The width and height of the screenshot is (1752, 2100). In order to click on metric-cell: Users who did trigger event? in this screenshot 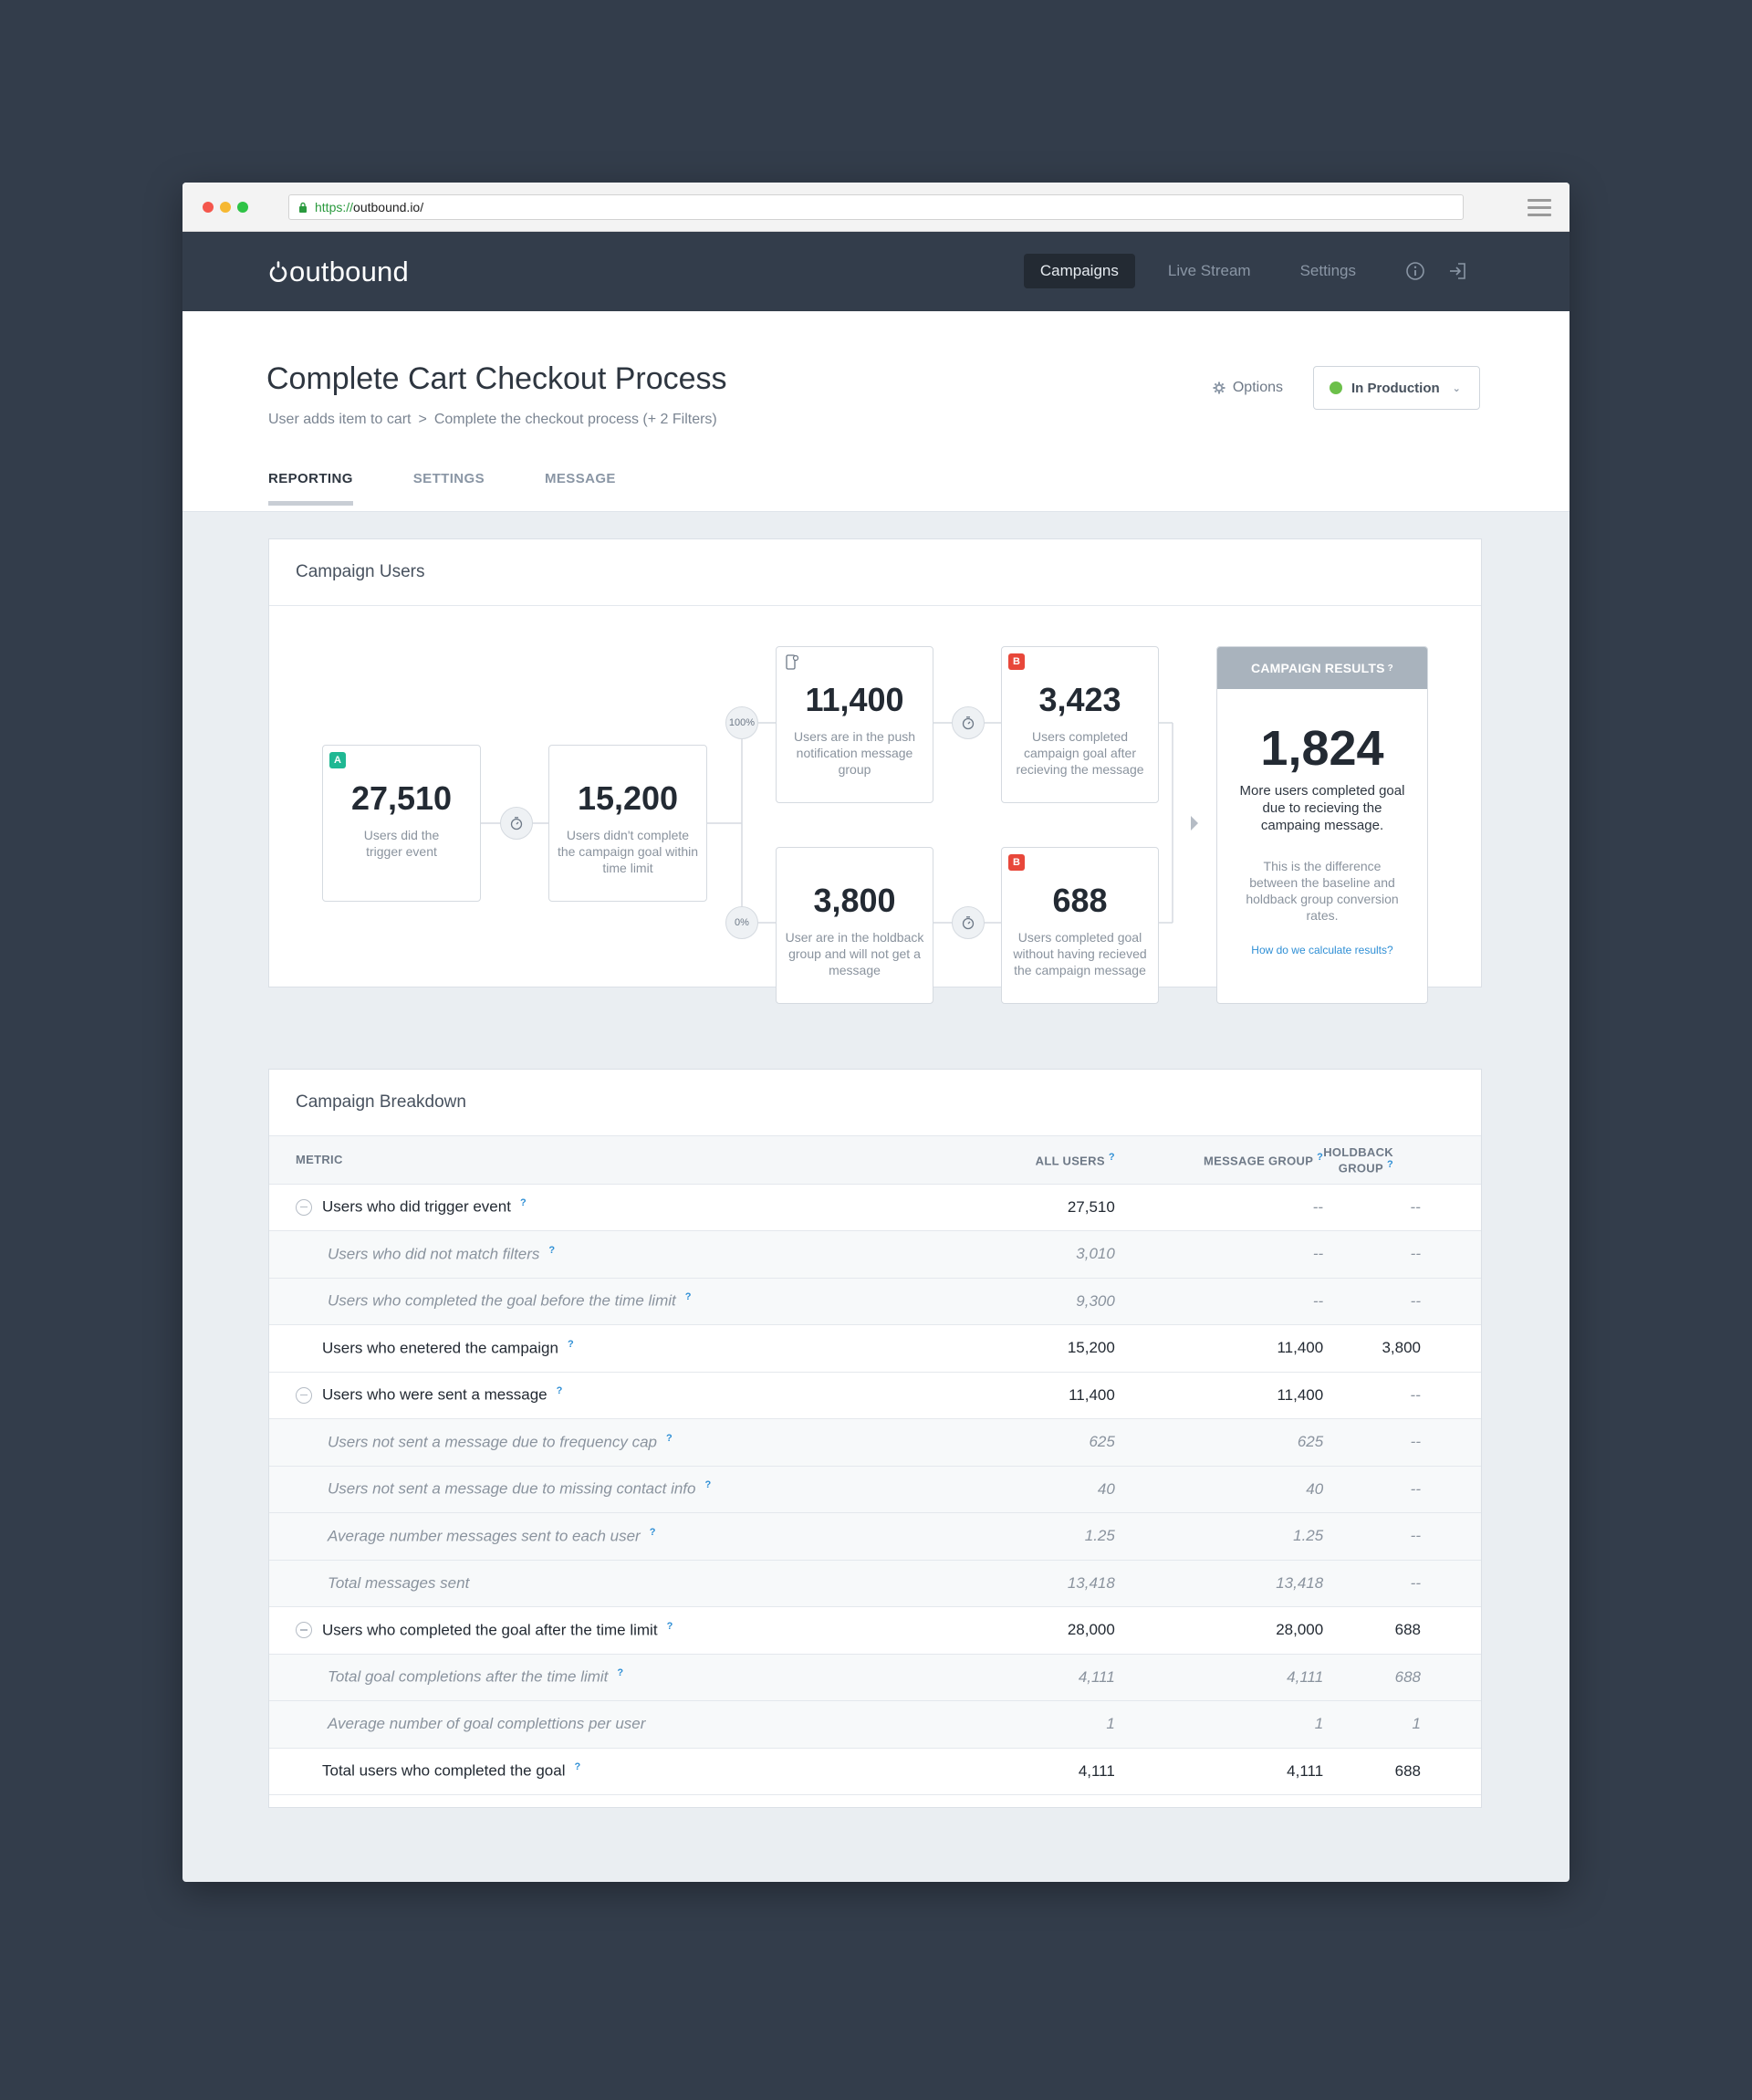, I will do `click(581, 1207)`.